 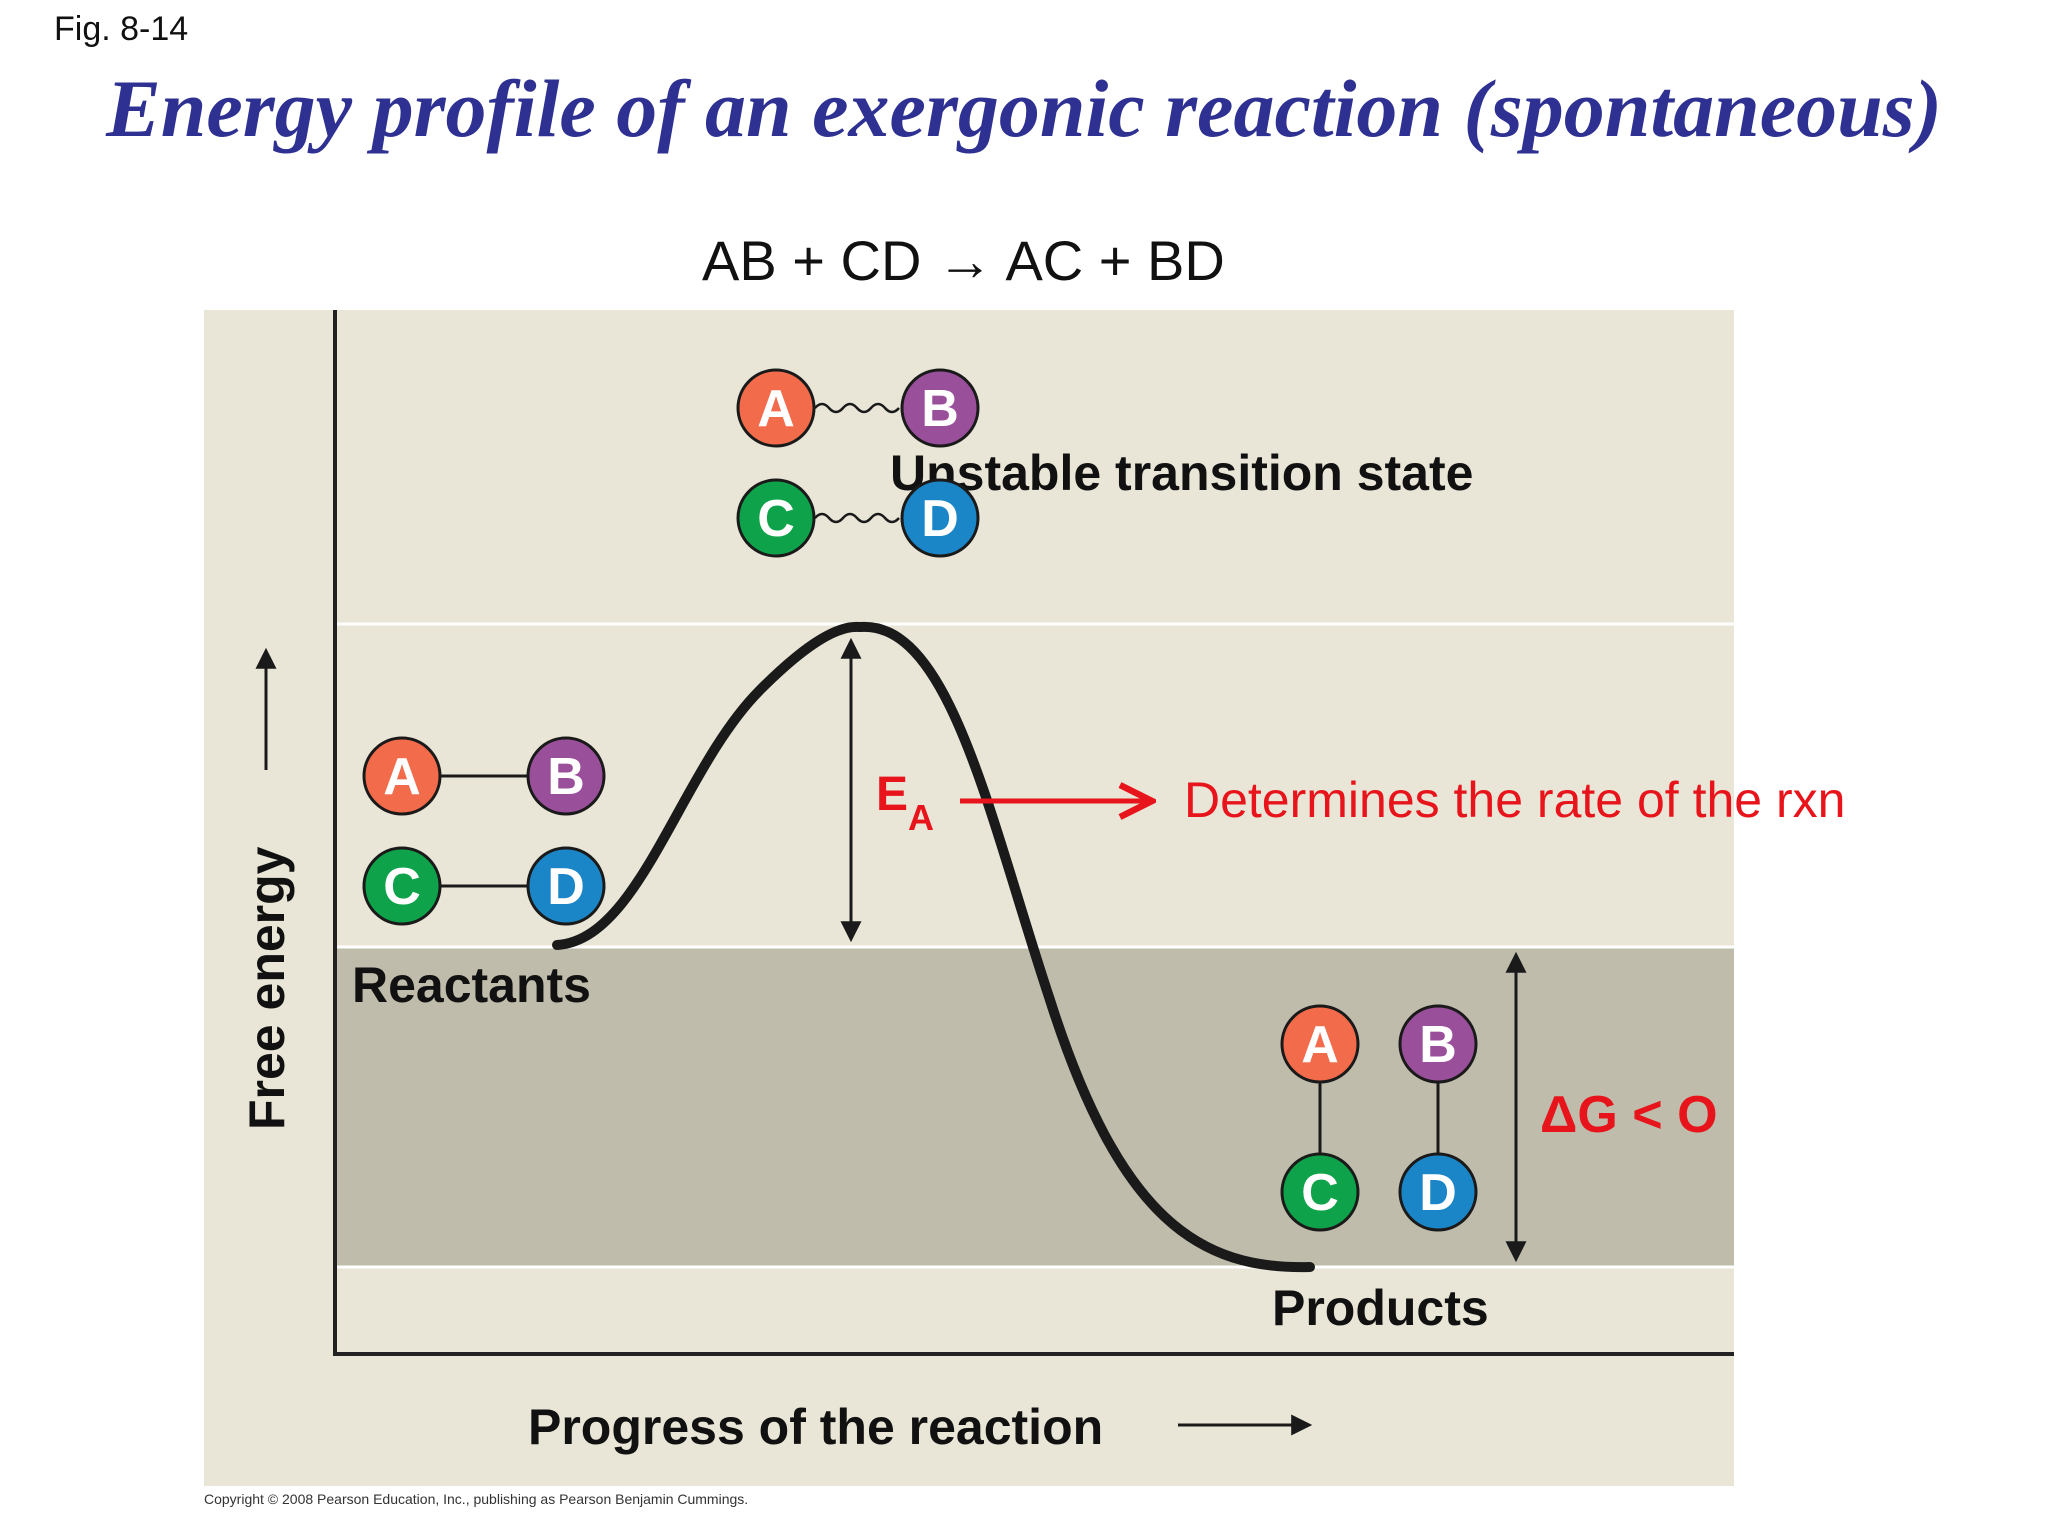 I want to click on atom-b-transition: B, so click(x=940, y=408).